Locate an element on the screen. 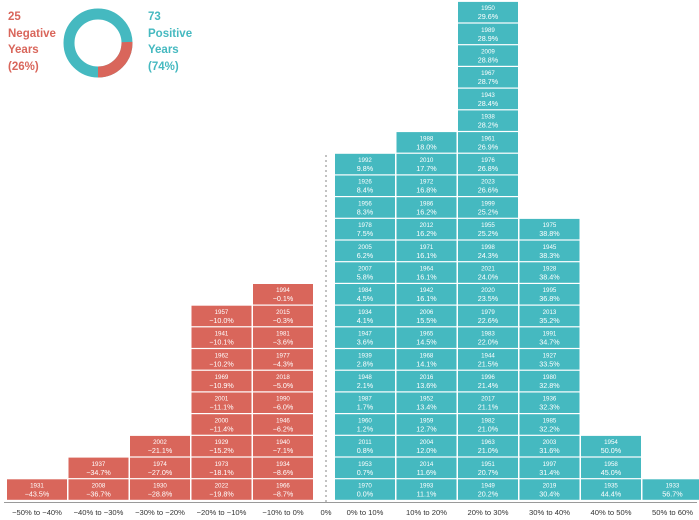 This screenshot has width=699, height=520. cell-return: −0.3% is located at coordinates (283, 320).